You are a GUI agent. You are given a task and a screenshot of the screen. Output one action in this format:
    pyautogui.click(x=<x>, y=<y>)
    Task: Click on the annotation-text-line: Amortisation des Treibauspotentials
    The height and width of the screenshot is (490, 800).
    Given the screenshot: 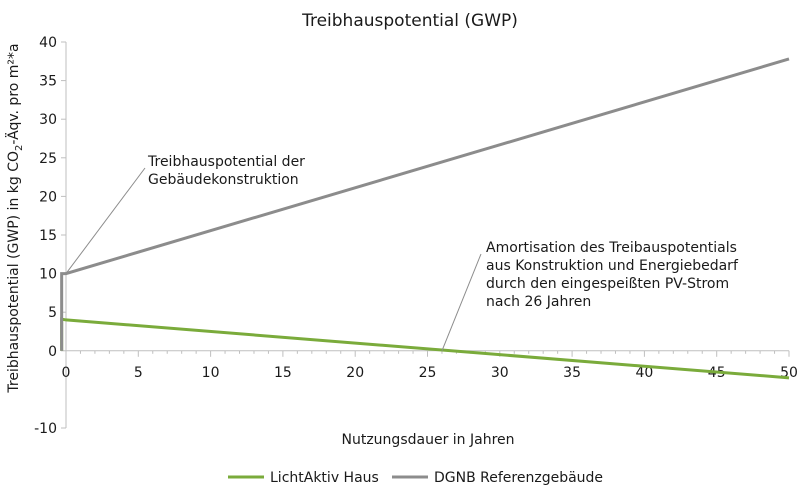 What is the action you would take?
    pyautogui.click(x=611, y=248)
    